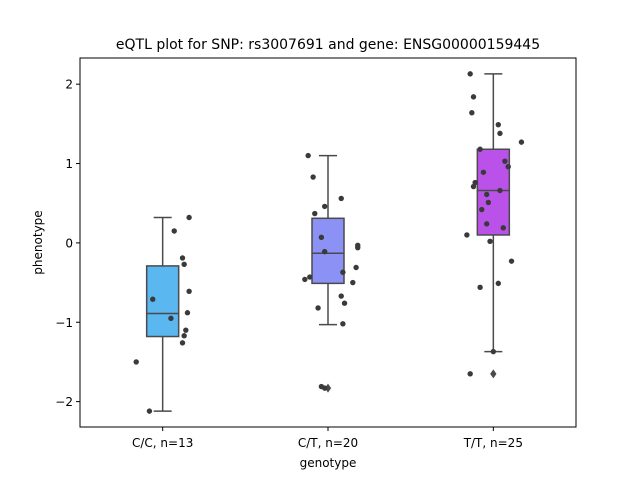  Describe the element at coordinates (493, 443) in the screenshot. I see `x-tick-label: T/T, n=25` at that location.